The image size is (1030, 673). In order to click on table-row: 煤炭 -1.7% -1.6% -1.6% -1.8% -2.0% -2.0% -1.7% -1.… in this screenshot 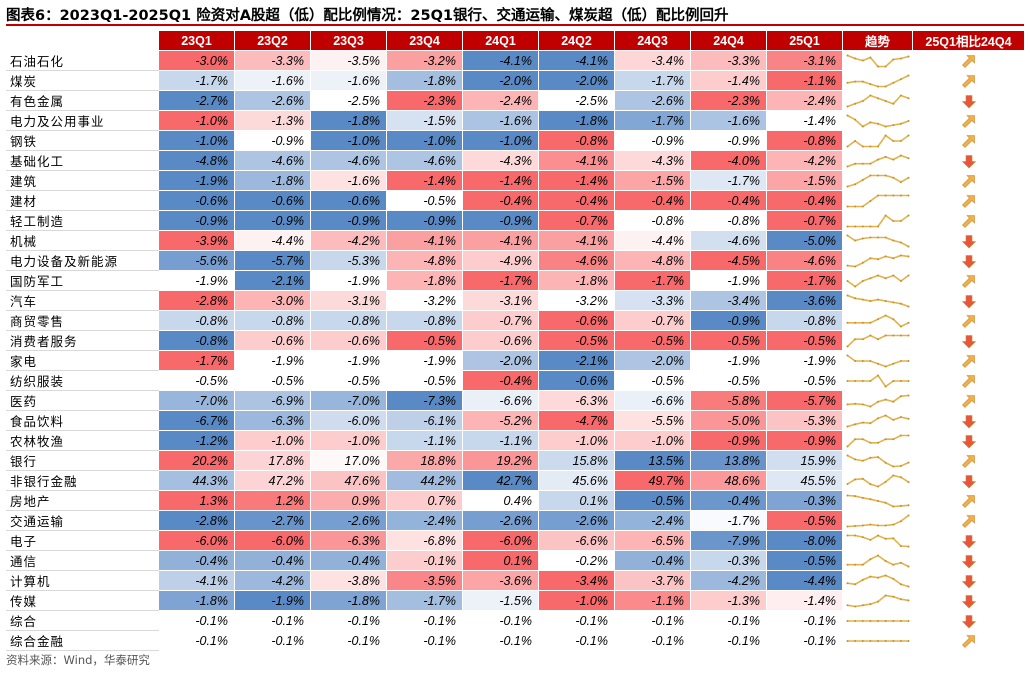, I will do `click(515, 80)`.